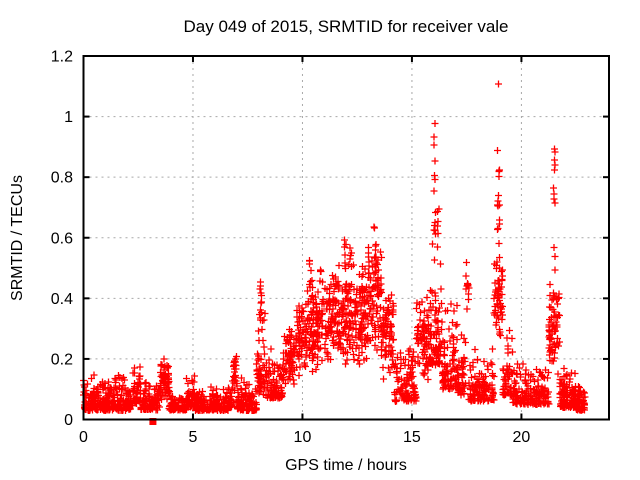  Describe the element at coordinates (68, 420) in the screenshot. I see `y-tick-label: 0` at that location.